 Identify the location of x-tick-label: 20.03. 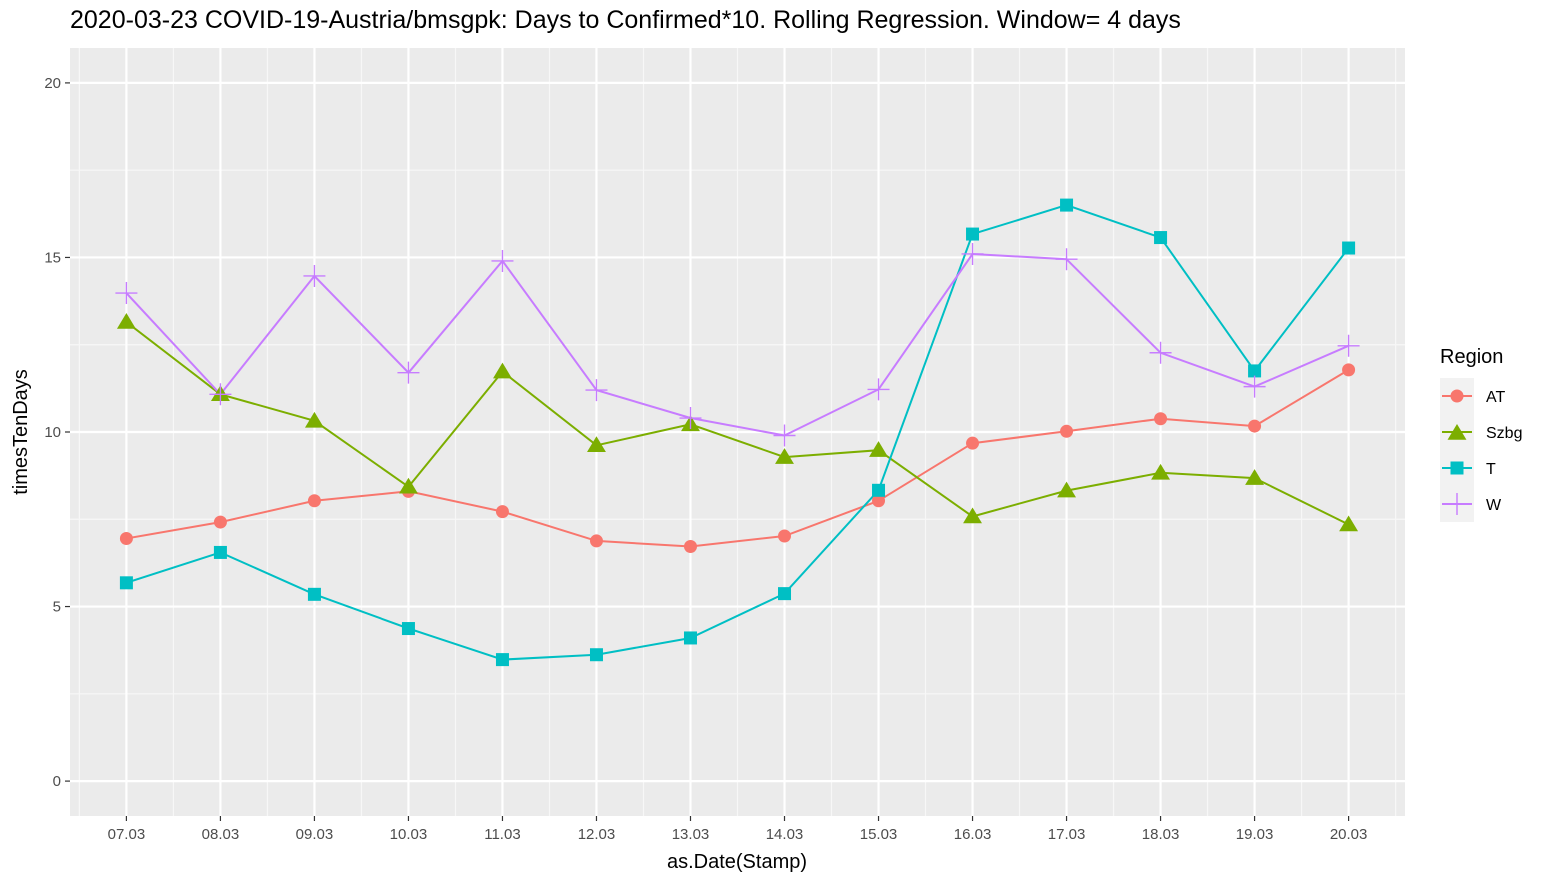
(1349, 834).